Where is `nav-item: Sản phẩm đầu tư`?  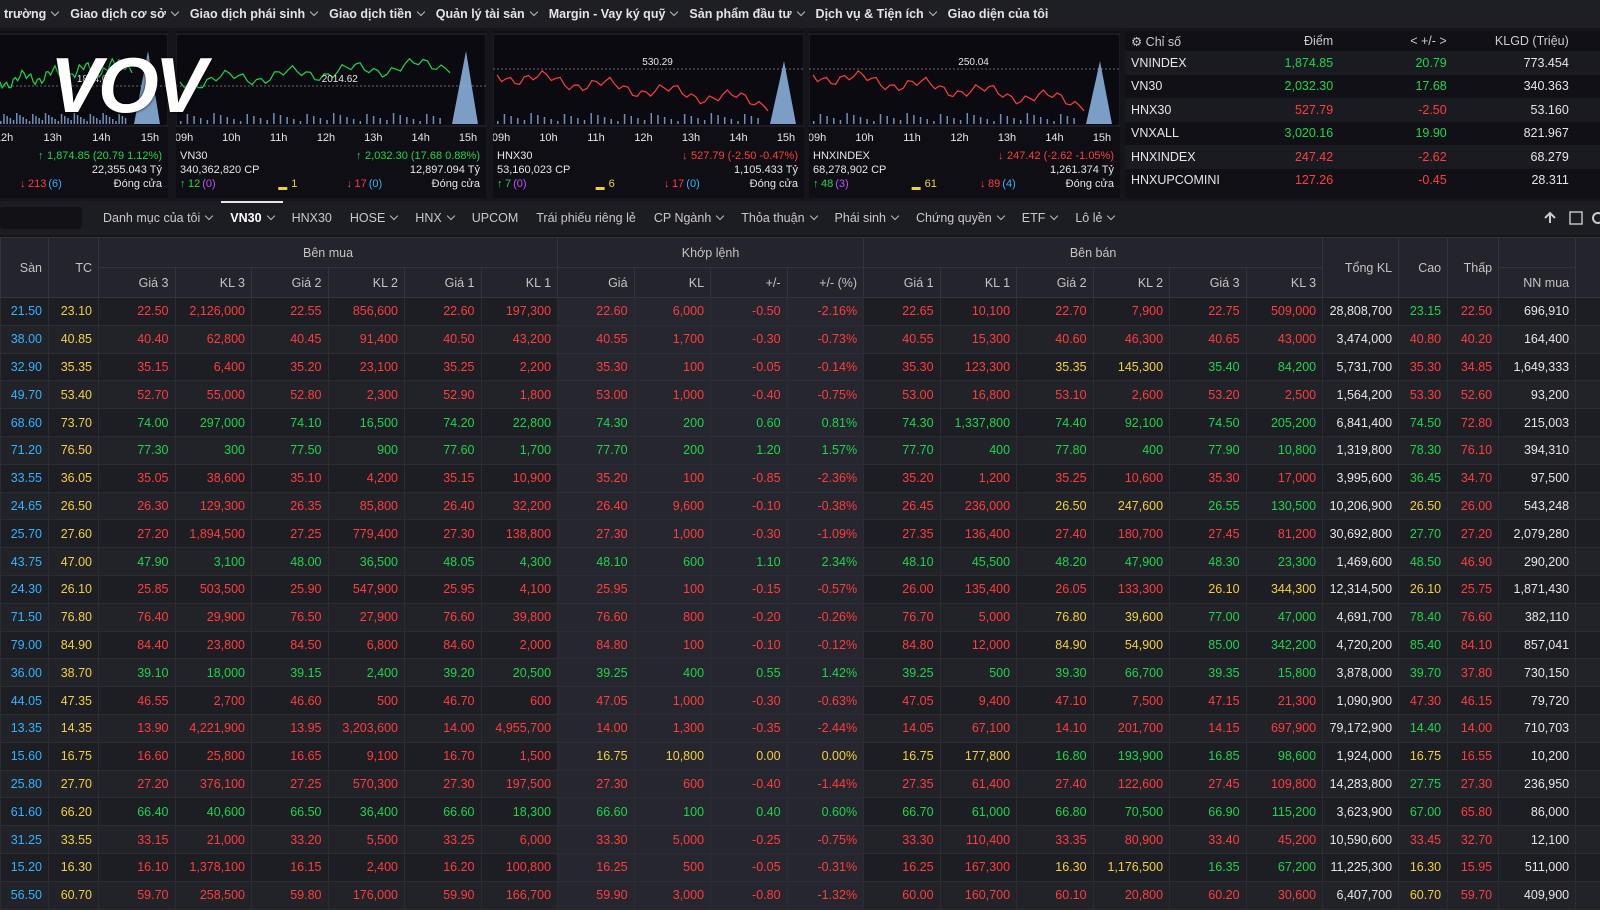 nav-item: Sản phẩm đầu tư is located at coordinates (746, 14).